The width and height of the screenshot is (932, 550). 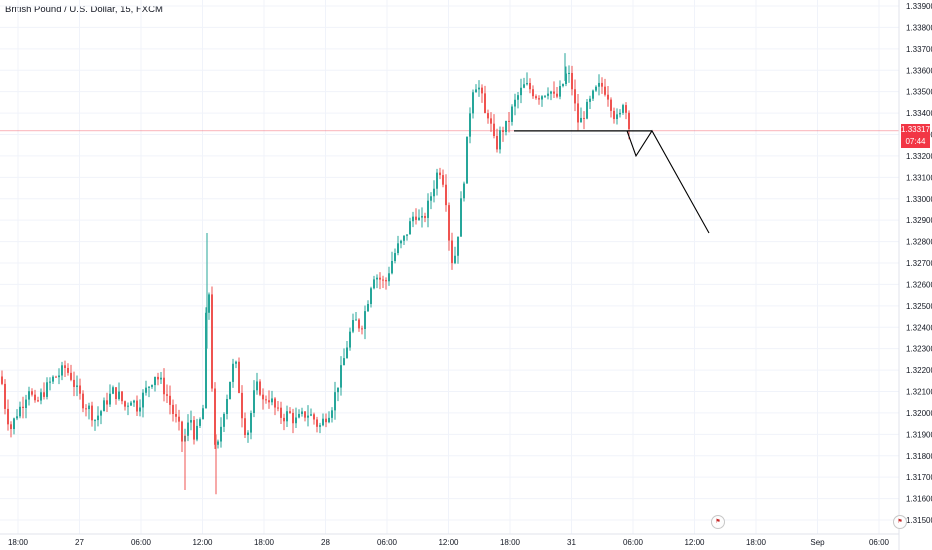 I want to click on price-tick-label: 1.31900, so click(x=919, y=434).